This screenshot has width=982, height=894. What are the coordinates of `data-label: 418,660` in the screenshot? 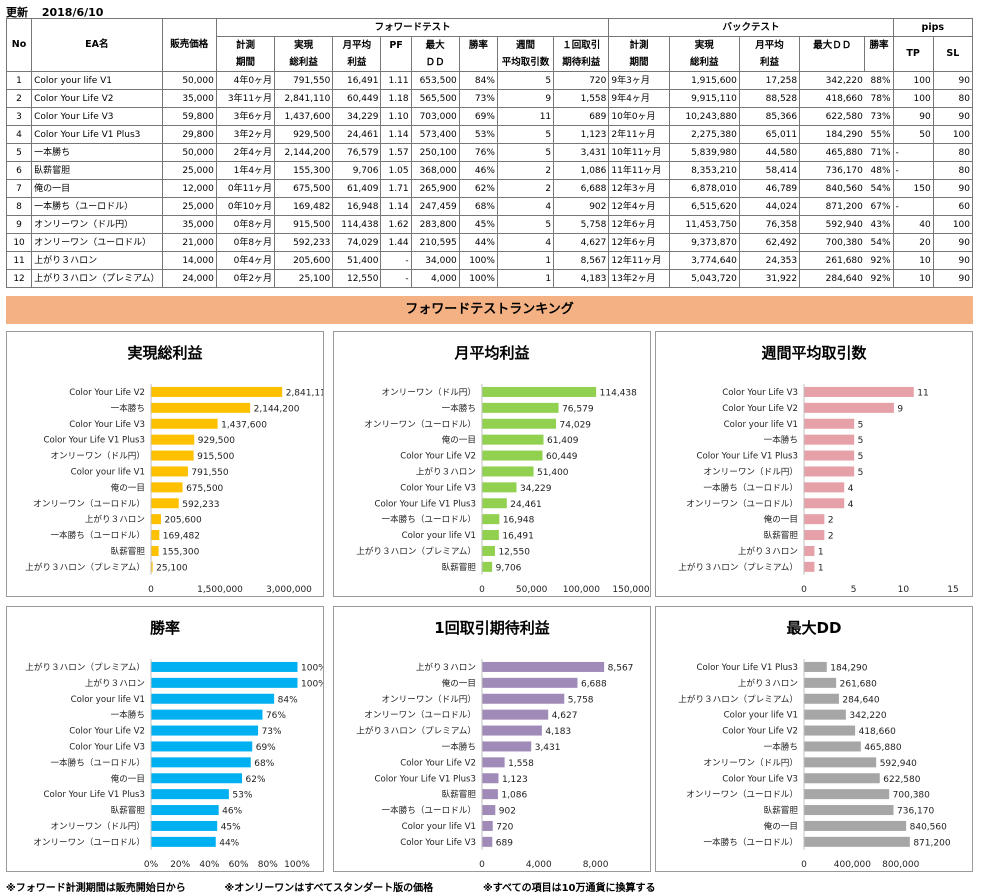 It's located at (877, 732).